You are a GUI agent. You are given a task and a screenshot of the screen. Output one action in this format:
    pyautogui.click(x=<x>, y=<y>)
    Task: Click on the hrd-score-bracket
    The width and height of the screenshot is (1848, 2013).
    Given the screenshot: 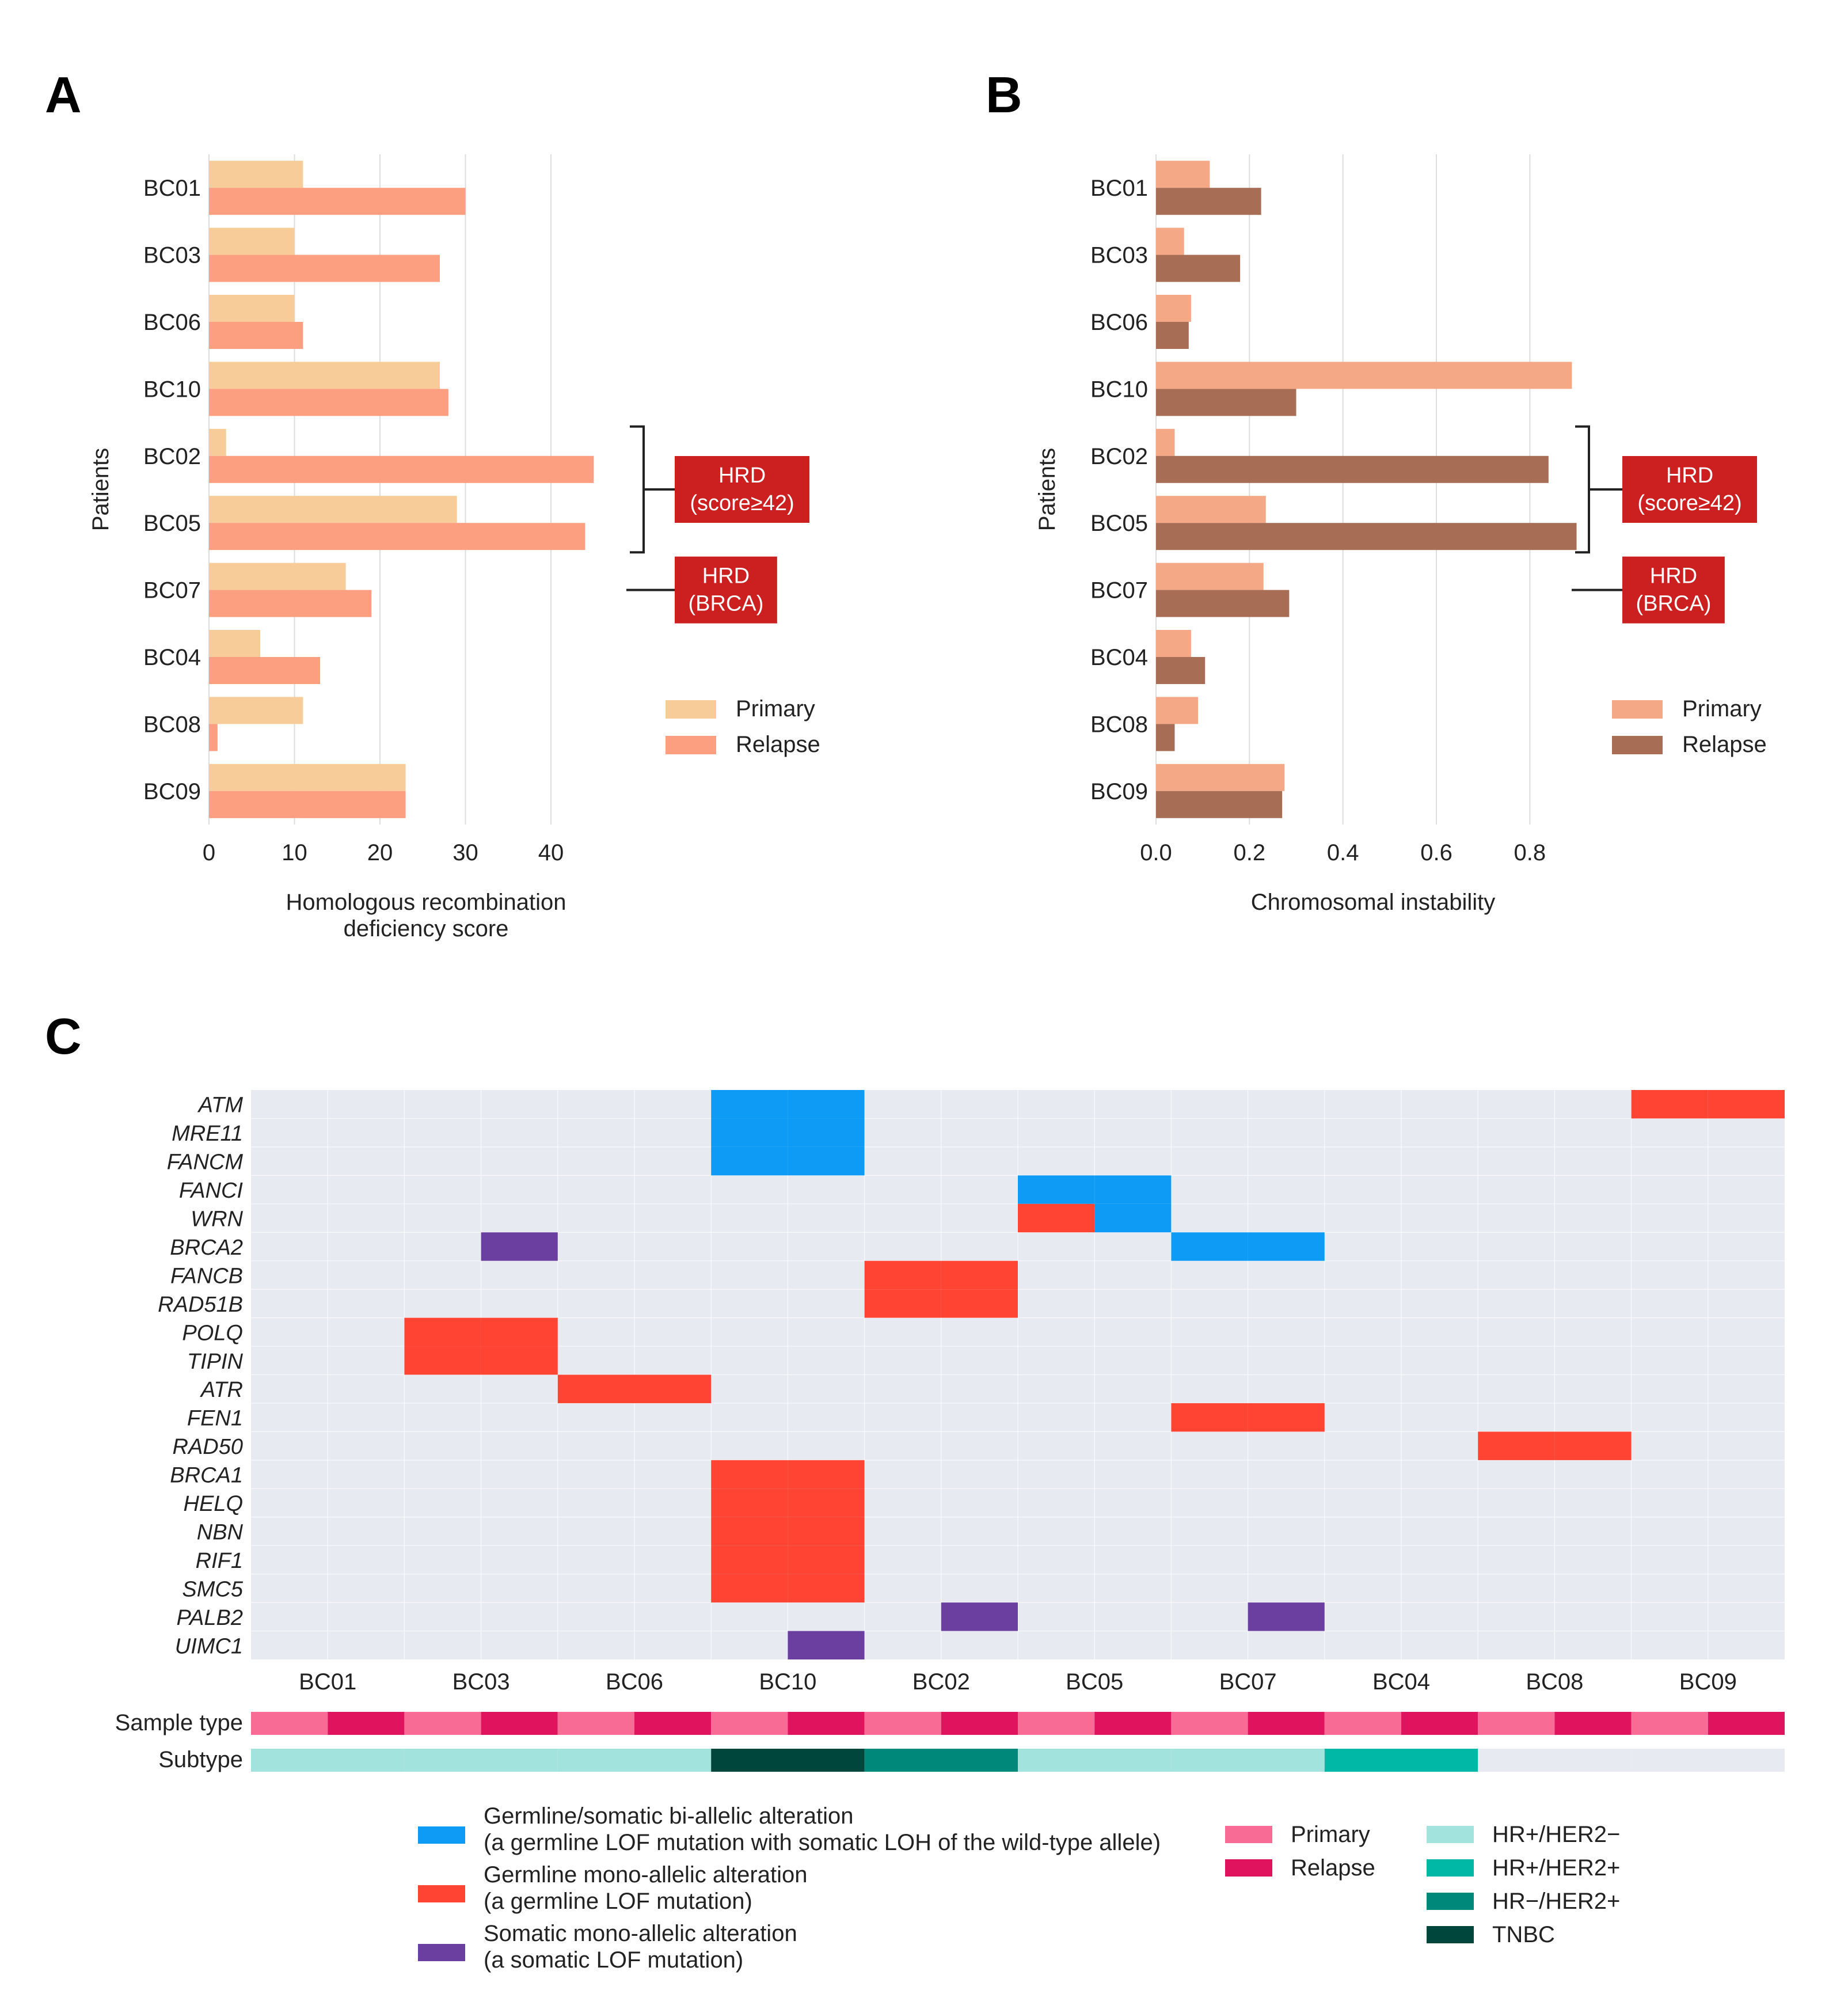 What is the action you would take?
    pyautogui.click(x=1583, y=489)
    